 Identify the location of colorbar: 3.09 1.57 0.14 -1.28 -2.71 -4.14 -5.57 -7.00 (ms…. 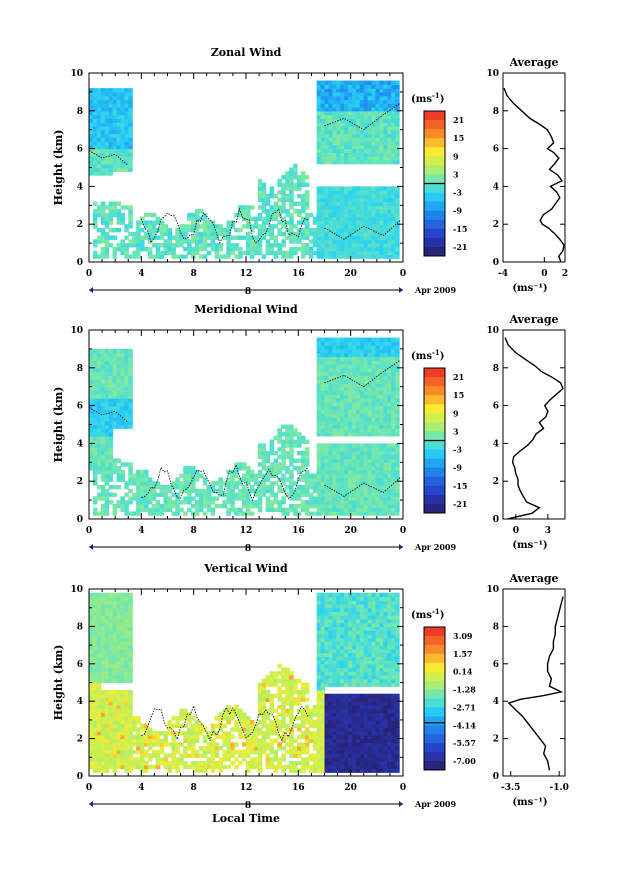
(443, 689).